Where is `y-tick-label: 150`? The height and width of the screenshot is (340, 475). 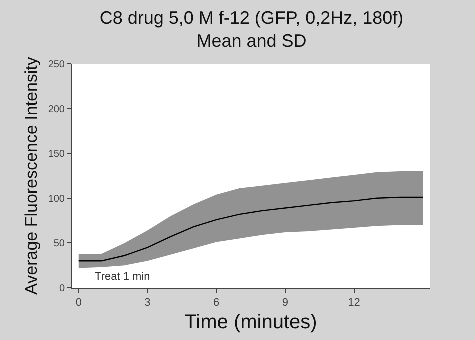 y-tick-label: 150 is located at coordinates (57, 154).